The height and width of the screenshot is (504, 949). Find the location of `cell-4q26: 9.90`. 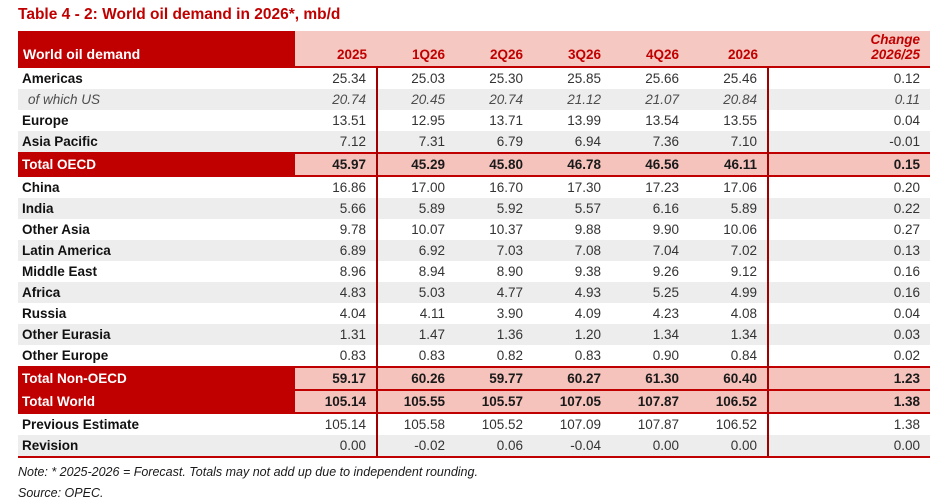

cell-4q26: 9.90 is located at coordinates (665, 229).